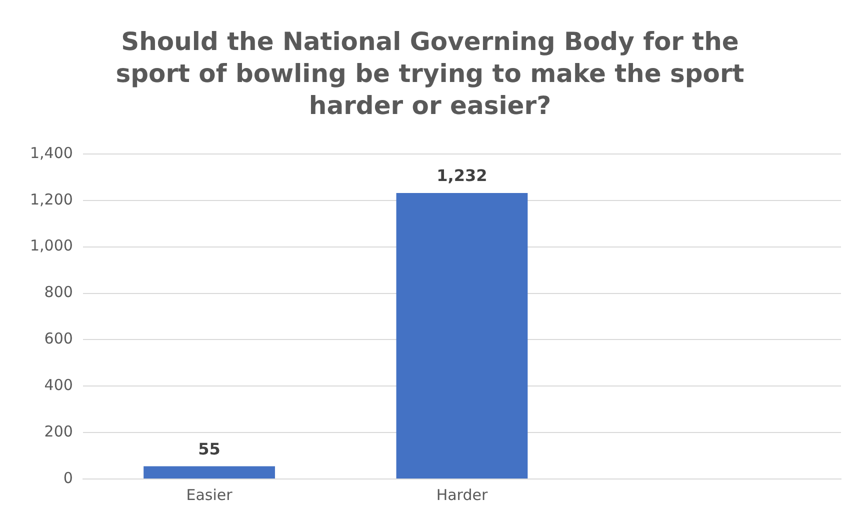 This screenshot has width=859, height=518. I want to click on data-label: 55, so click(209, 448).